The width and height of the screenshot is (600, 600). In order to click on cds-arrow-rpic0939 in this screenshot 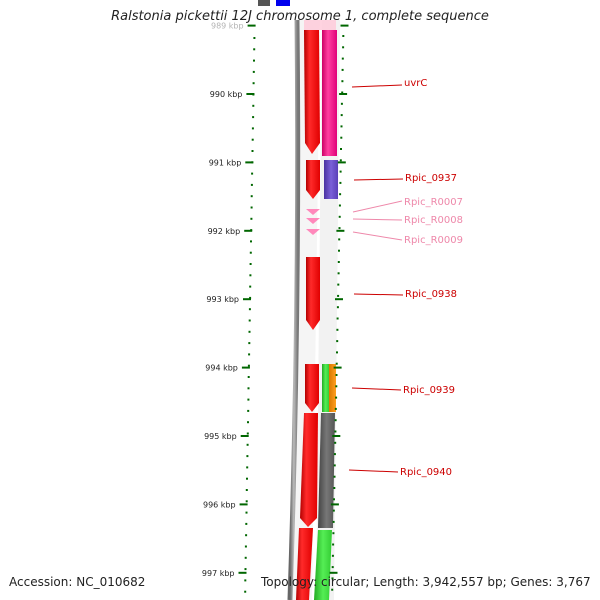, I will do `click(312, 388)`.